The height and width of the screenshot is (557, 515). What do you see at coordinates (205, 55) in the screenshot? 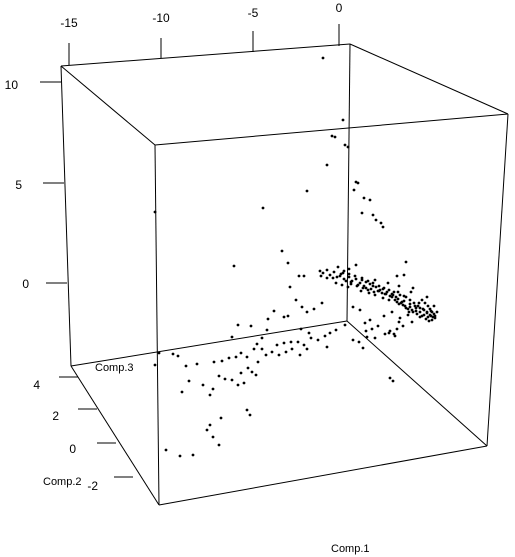
I see `box-edge-back-top` at bounding box center [205, 55].